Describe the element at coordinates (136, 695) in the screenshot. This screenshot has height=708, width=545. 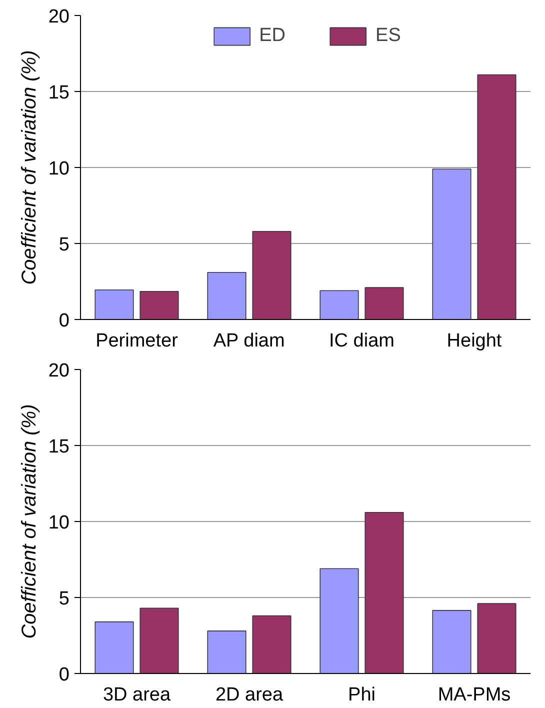
I see `x-tick-label: 3D area` at that location.